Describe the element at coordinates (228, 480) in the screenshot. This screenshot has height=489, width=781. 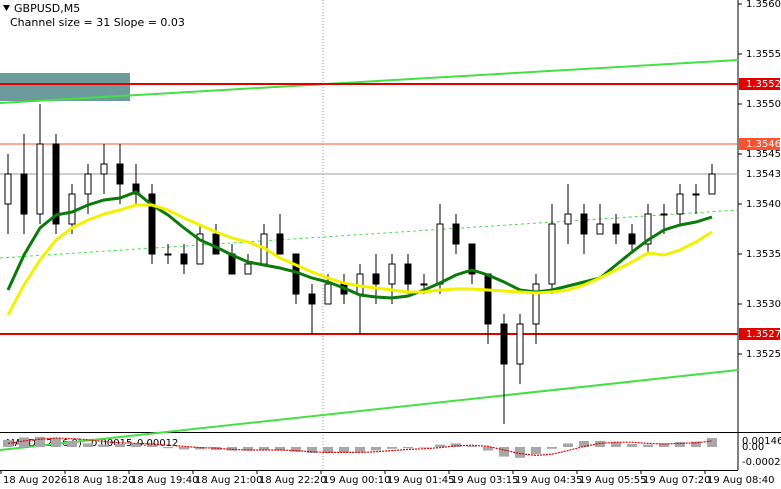
I see `x-tick-label: 18 Aug 21:00` at that location.